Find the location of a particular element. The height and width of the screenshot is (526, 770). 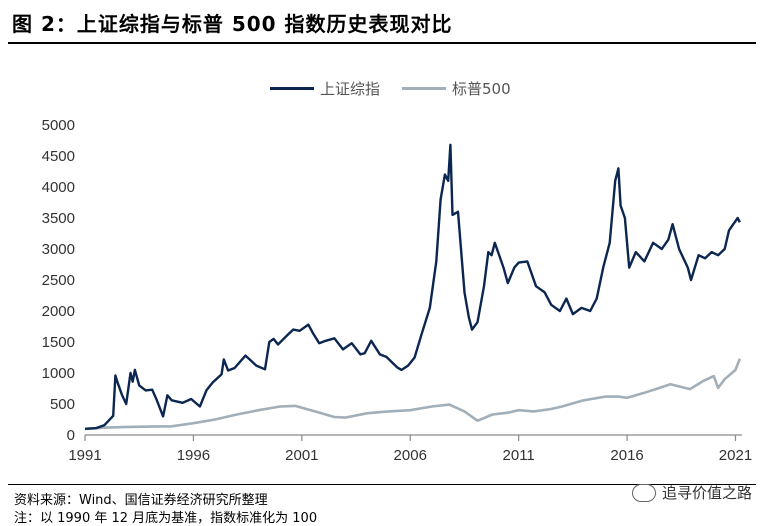

x-tick-label: 1996 is located at coordinates (193, 455).